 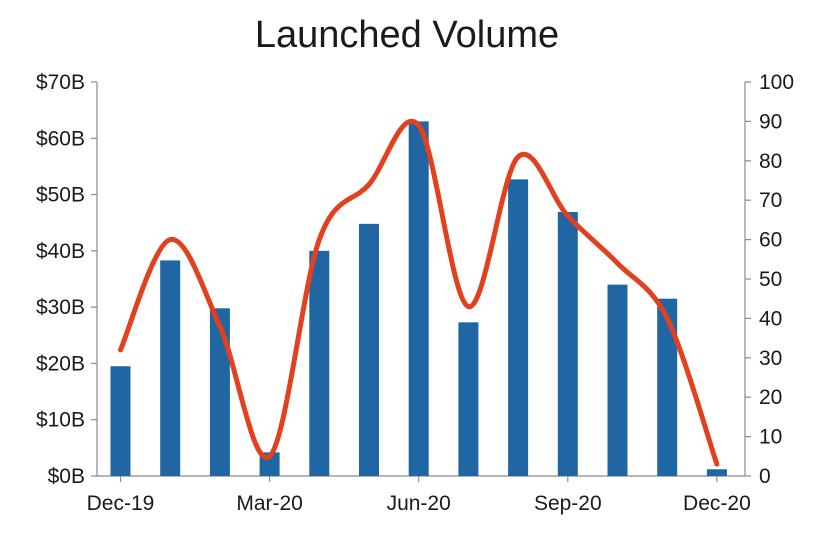 What do you see at coordinates (60, 363) in the screenshot?
I see `left-axis-tick-label: $20B` at bounding box center [60, 363].